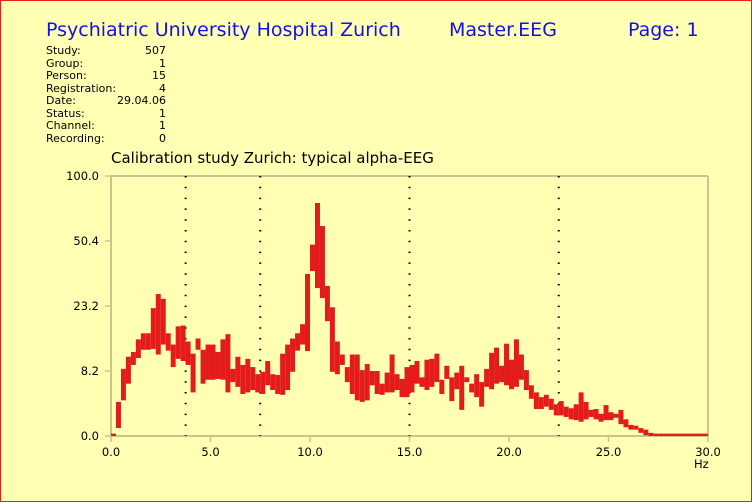 The width and height of the screenshot is (752, 502). Describe the element at coordinates (70, 125) in the screenshot. I see `info-label: Channel:` at that location.